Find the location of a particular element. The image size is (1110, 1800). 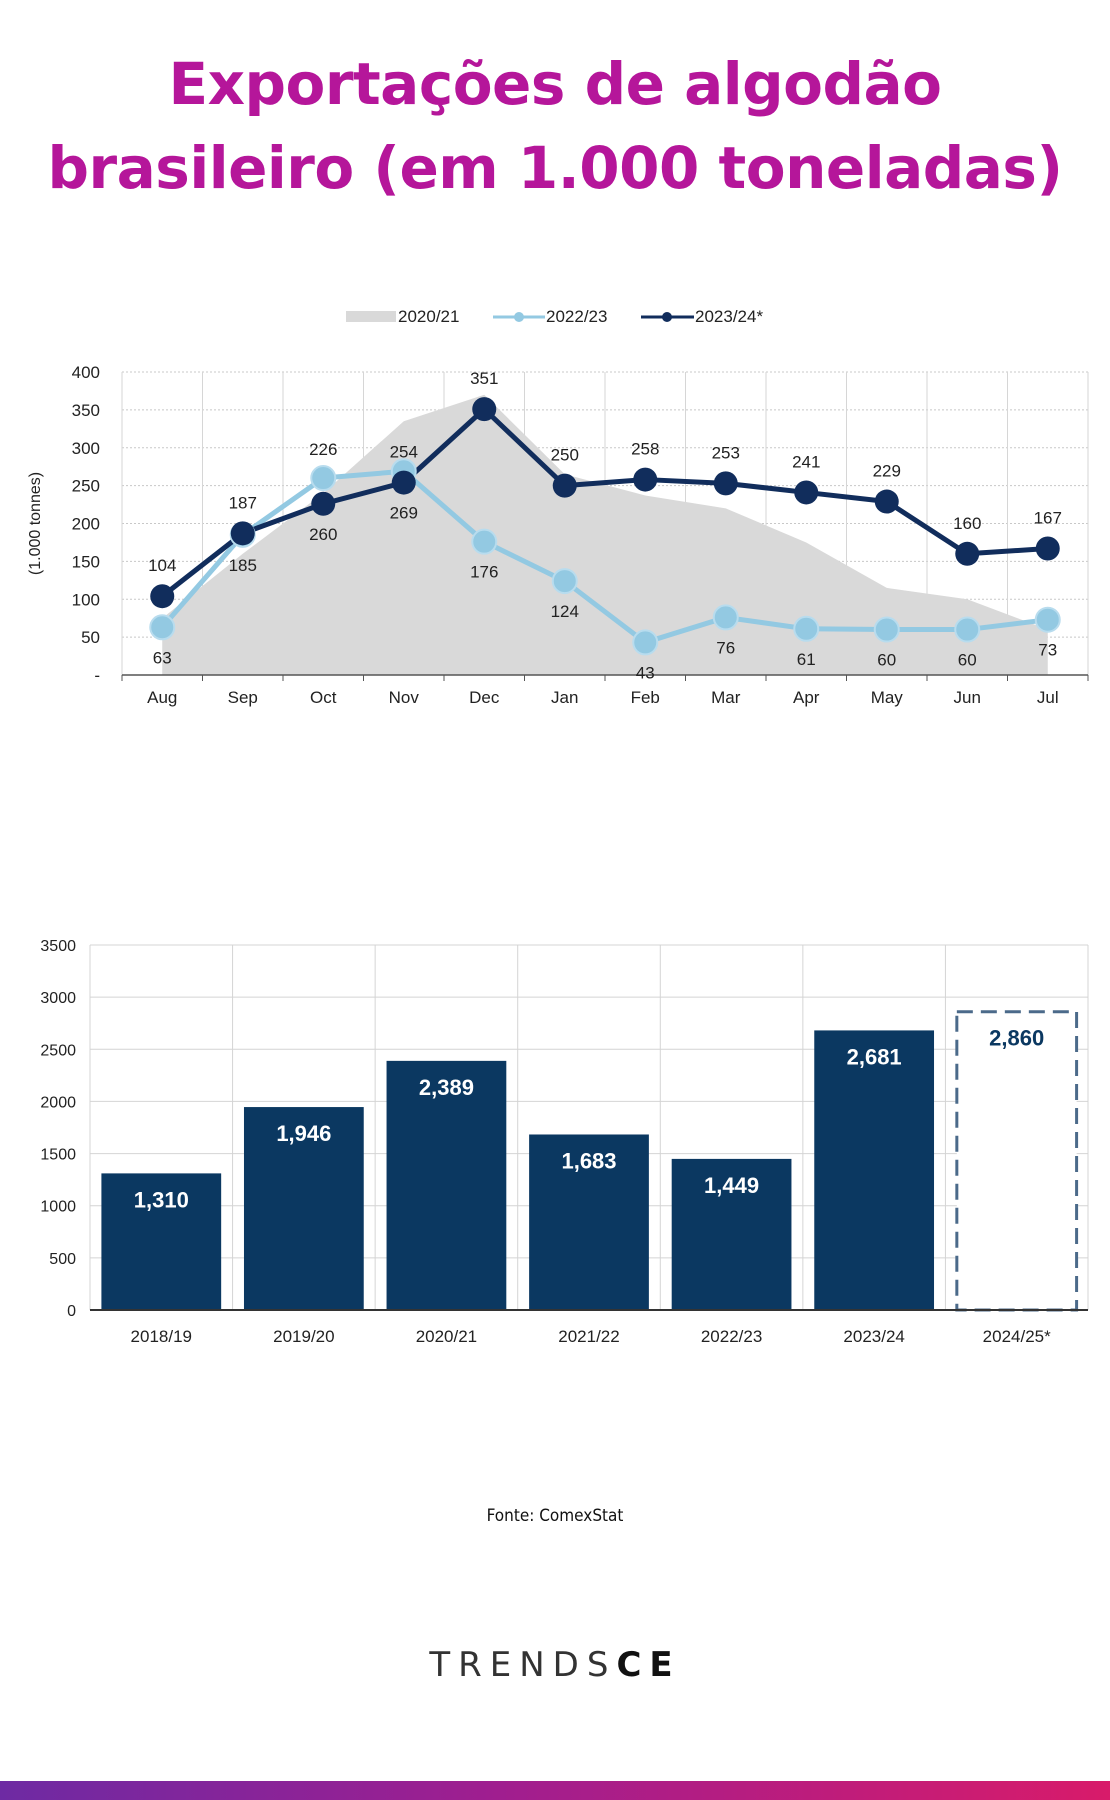

series-2022-23-data-label: 43 is located at coordinates (645, 672).